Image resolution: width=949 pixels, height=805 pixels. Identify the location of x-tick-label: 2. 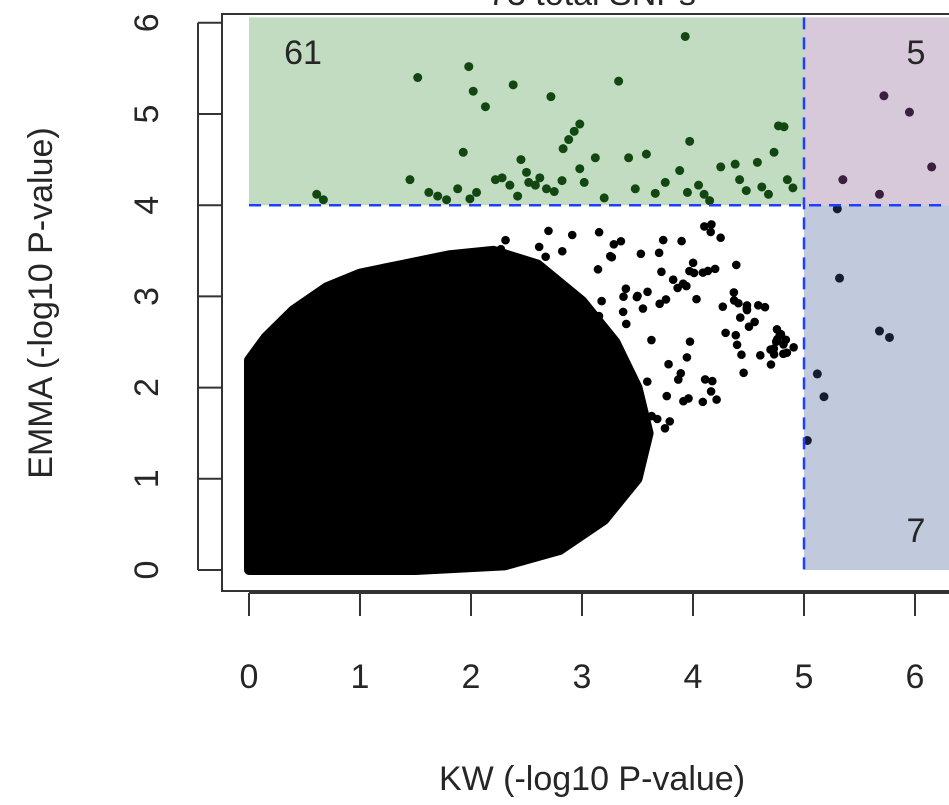
(471, 677).